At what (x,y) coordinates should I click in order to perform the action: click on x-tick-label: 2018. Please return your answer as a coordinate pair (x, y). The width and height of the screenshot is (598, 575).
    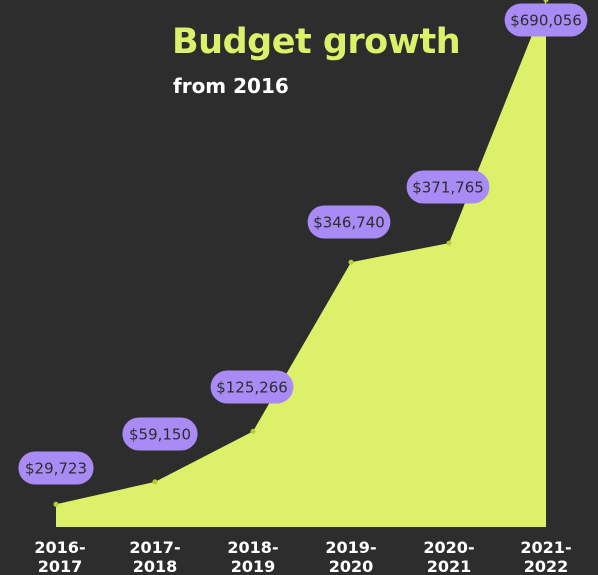
    Looking at the image, I should click on (155, 566).